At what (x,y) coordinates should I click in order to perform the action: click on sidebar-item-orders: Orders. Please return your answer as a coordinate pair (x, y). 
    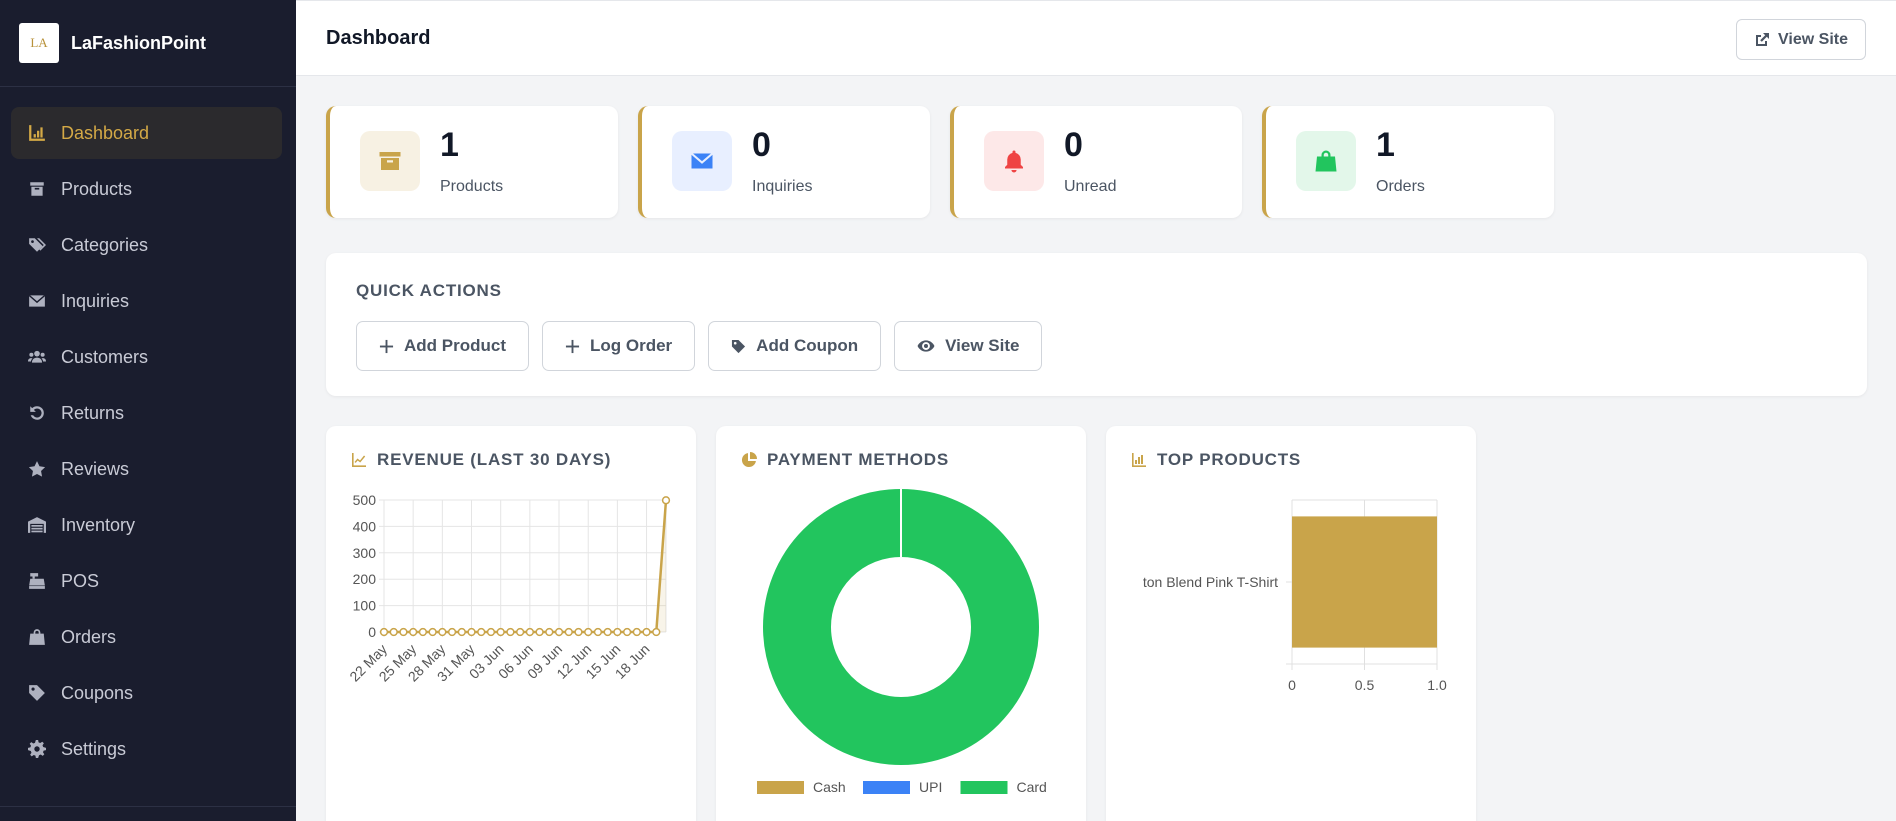
    Looking at the image, I should click on (146, 637).